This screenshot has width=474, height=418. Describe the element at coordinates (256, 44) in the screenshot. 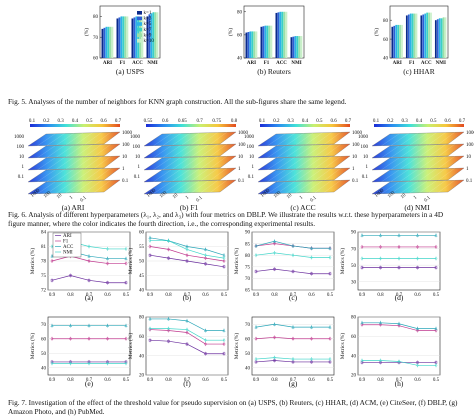

I see `fig5-bar-ari-k5` at that location.